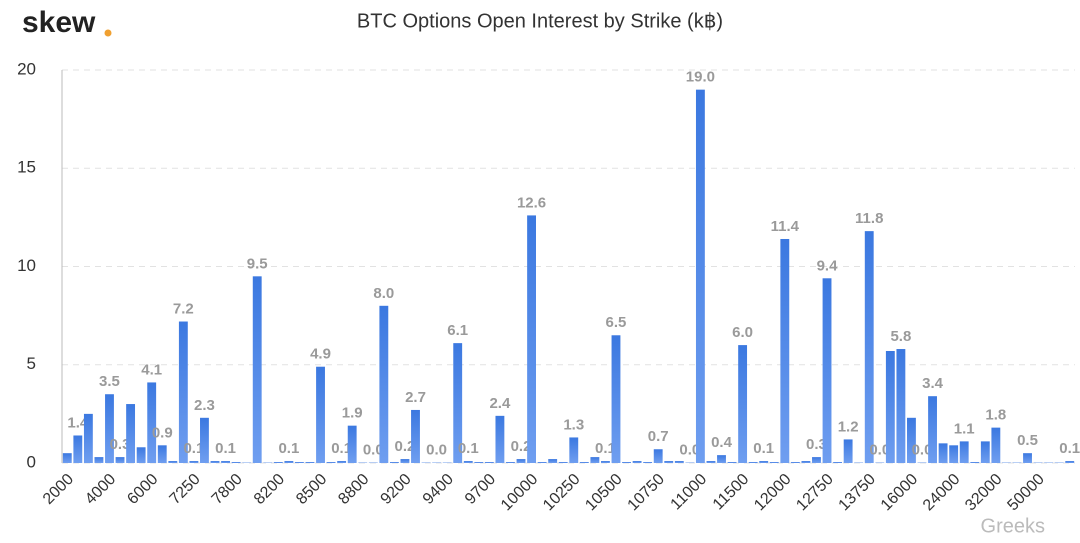 The width and height of the screenshot is (1080, 543). What do you see at coordinates (858, 493) in the screenshot?
I see `x-tick-label: 13750` at bounding box center [858, 493].